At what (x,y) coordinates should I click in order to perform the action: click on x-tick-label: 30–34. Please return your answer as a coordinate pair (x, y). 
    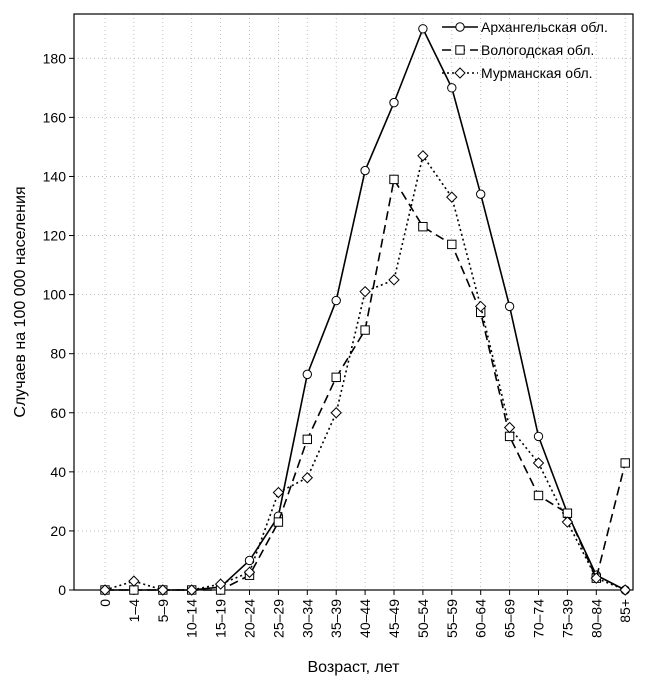
    Looking at the image, I should click on (307, 618).